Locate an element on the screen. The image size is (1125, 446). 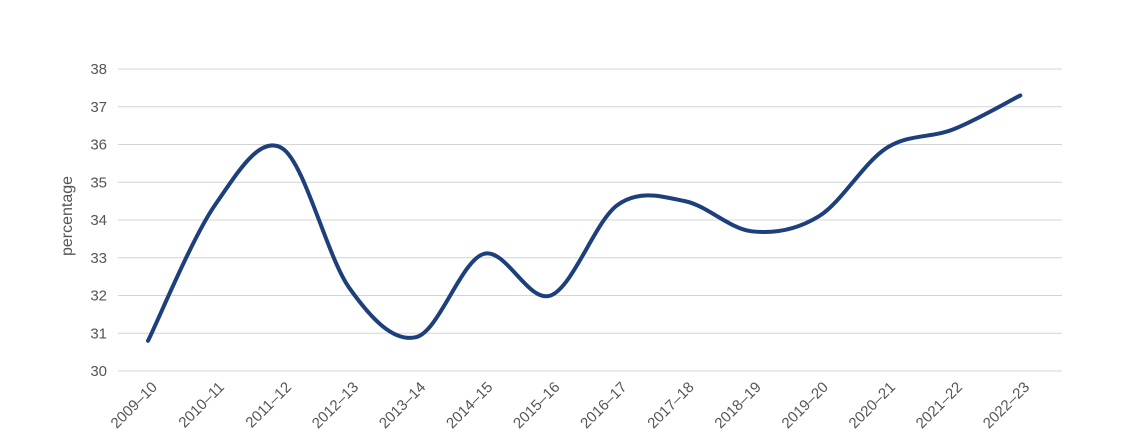
y-tick-label: 37 is located at coordinates (98, 107).